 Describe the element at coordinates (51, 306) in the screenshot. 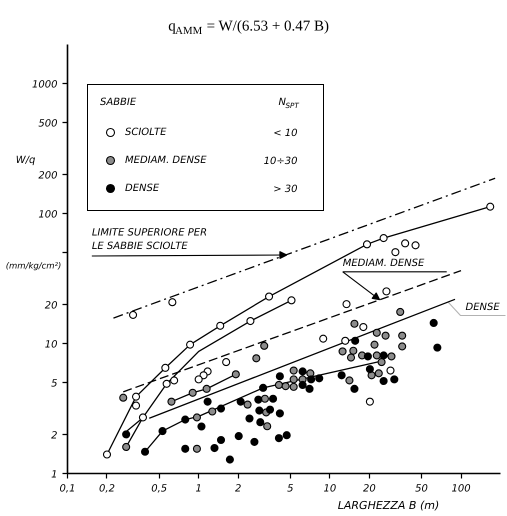

I see `y-tick-label: 20` at that location.